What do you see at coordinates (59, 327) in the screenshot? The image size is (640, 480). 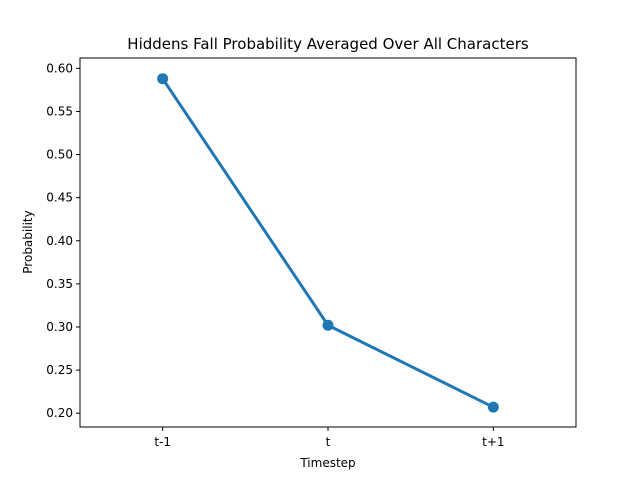 I see `y-tick-label: 0.30` at bounding box center [59, 327].